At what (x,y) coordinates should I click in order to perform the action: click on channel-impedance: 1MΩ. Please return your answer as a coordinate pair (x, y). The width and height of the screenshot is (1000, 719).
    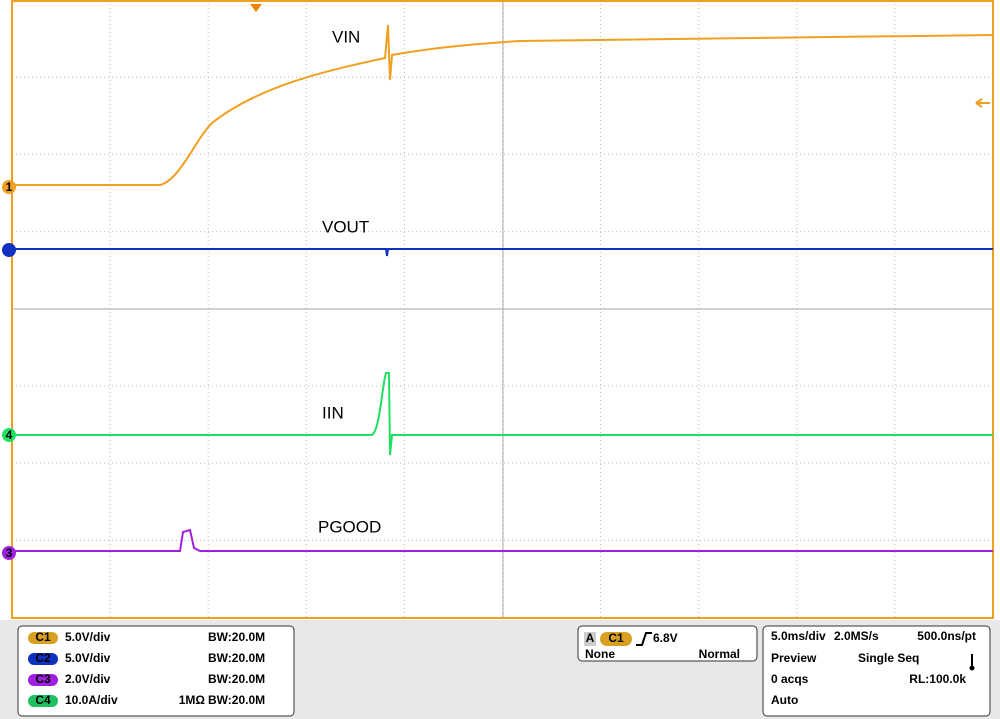
    Looking at the image, I should click on (192, 700).